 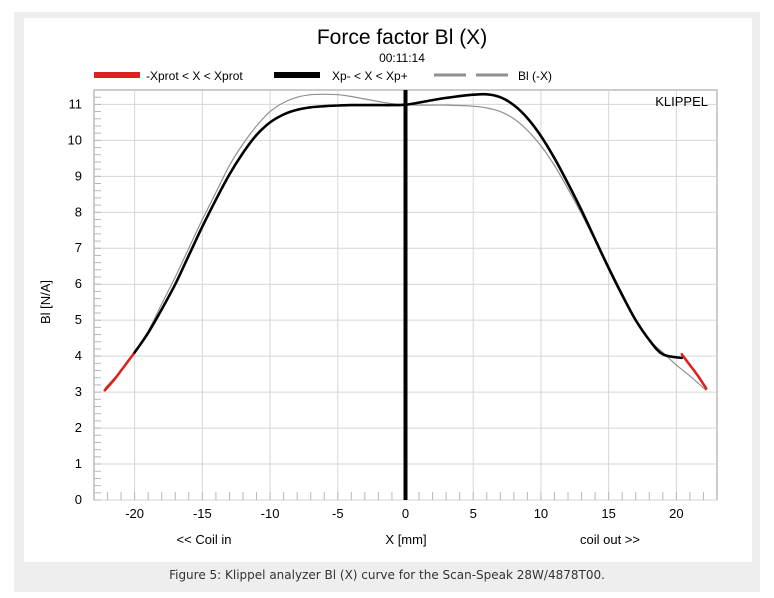 I want to click on x-annotation-right: coil out >>, so click(x=610, y=539).